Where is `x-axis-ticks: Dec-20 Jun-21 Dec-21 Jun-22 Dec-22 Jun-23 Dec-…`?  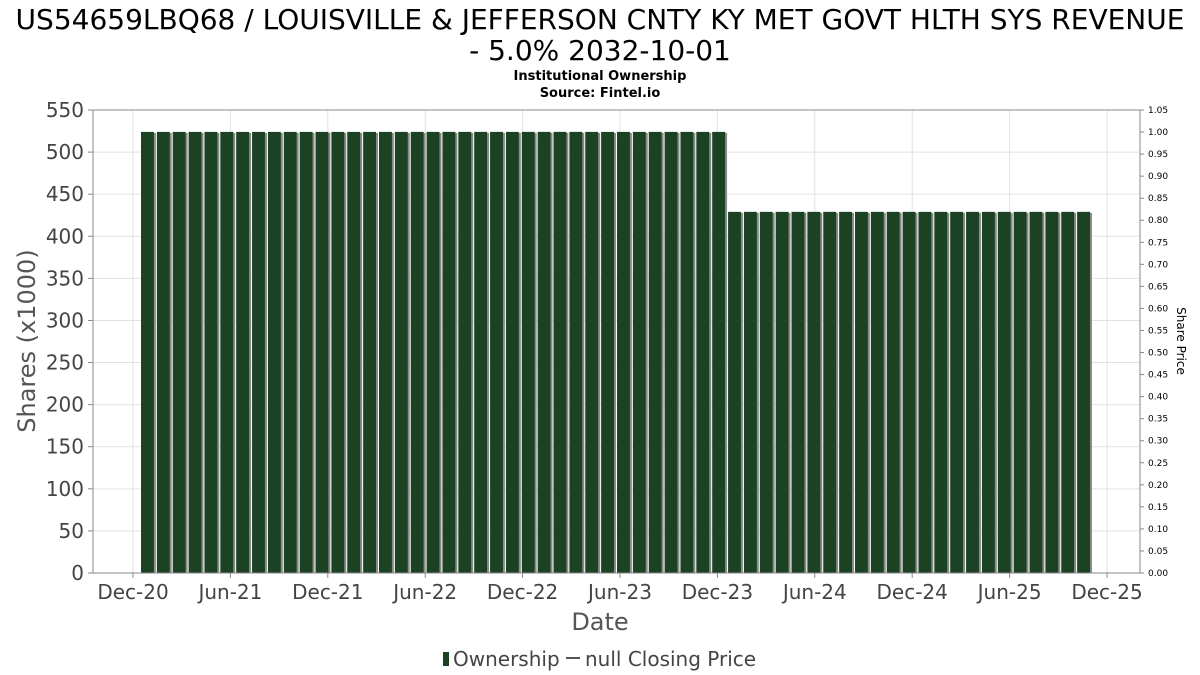 x-axis-ticks: Dec-20 Jun-21 Dec-21 Jun-22 Dec-22 Jun-23 Dec-… is located at coordinates (620, 588).